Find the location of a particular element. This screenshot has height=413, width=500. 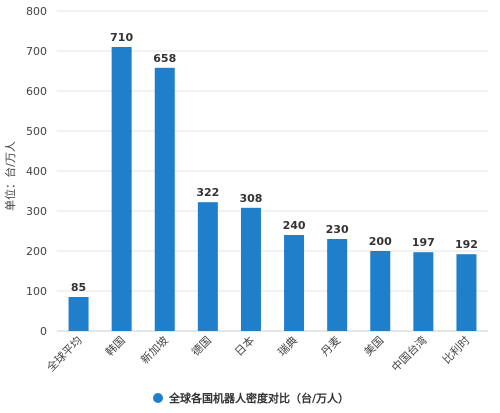

y-tick-label: 700 is located at coordinates (36, 51).